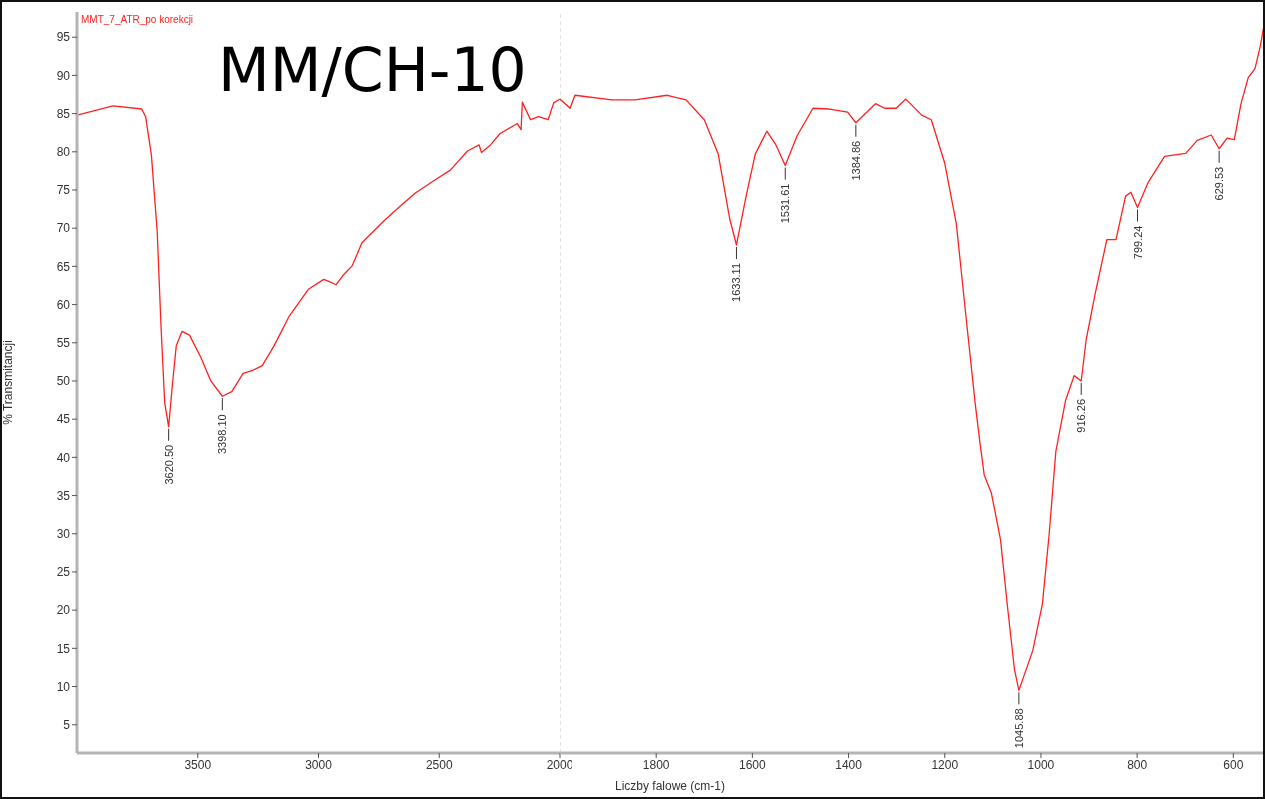  Describe the element at coordinates (63, 457) in the screenshot. I see `y-tick-label: 40` at that location.